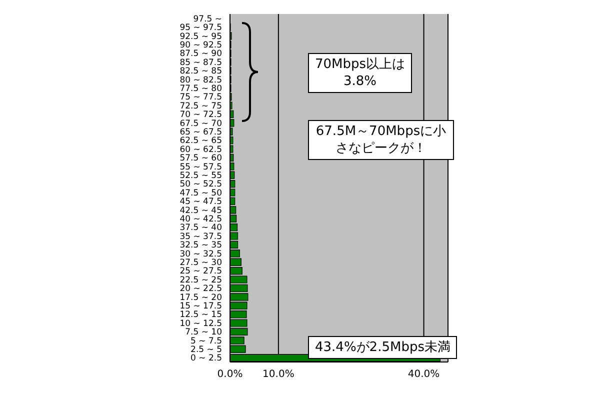 Image resolution: width=610 pixels, height=400 pixels. Describe the element at coordinates (424, 374) in the screenshot. I see `x-tick-label: 40.0%` at that location.